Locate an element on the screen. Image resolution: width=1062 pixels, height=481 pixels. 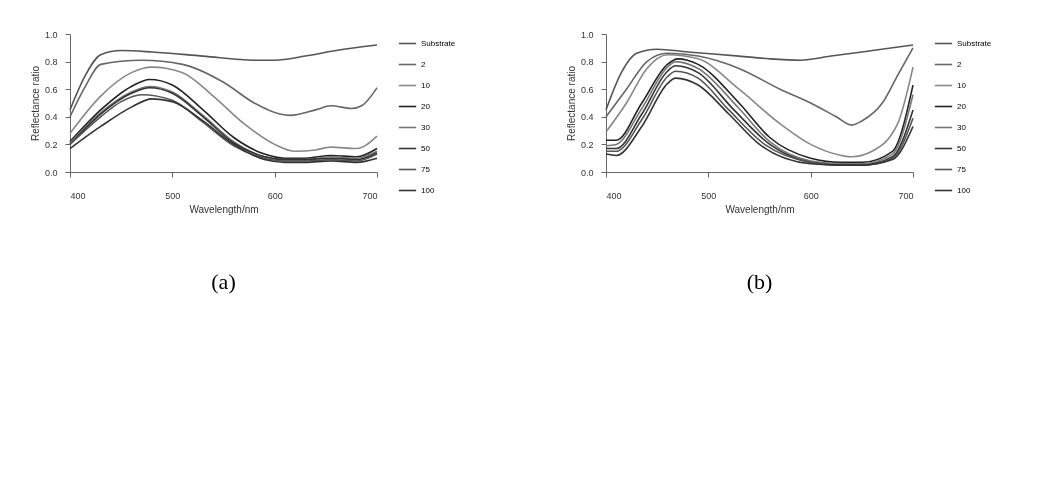
text: (a) is located at coordinates (223, 281).